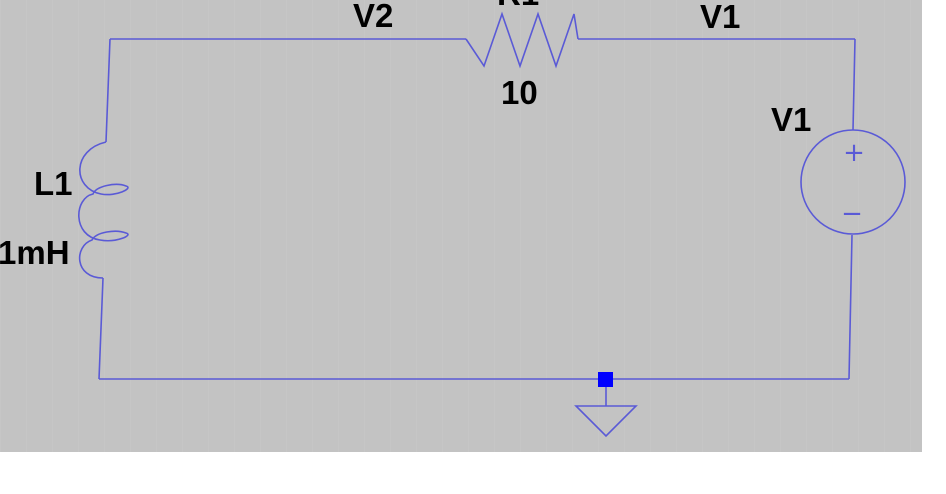 This screenshot has width=946, height=494. I want to click on inductor-name-label: L1, so click(53, 183).